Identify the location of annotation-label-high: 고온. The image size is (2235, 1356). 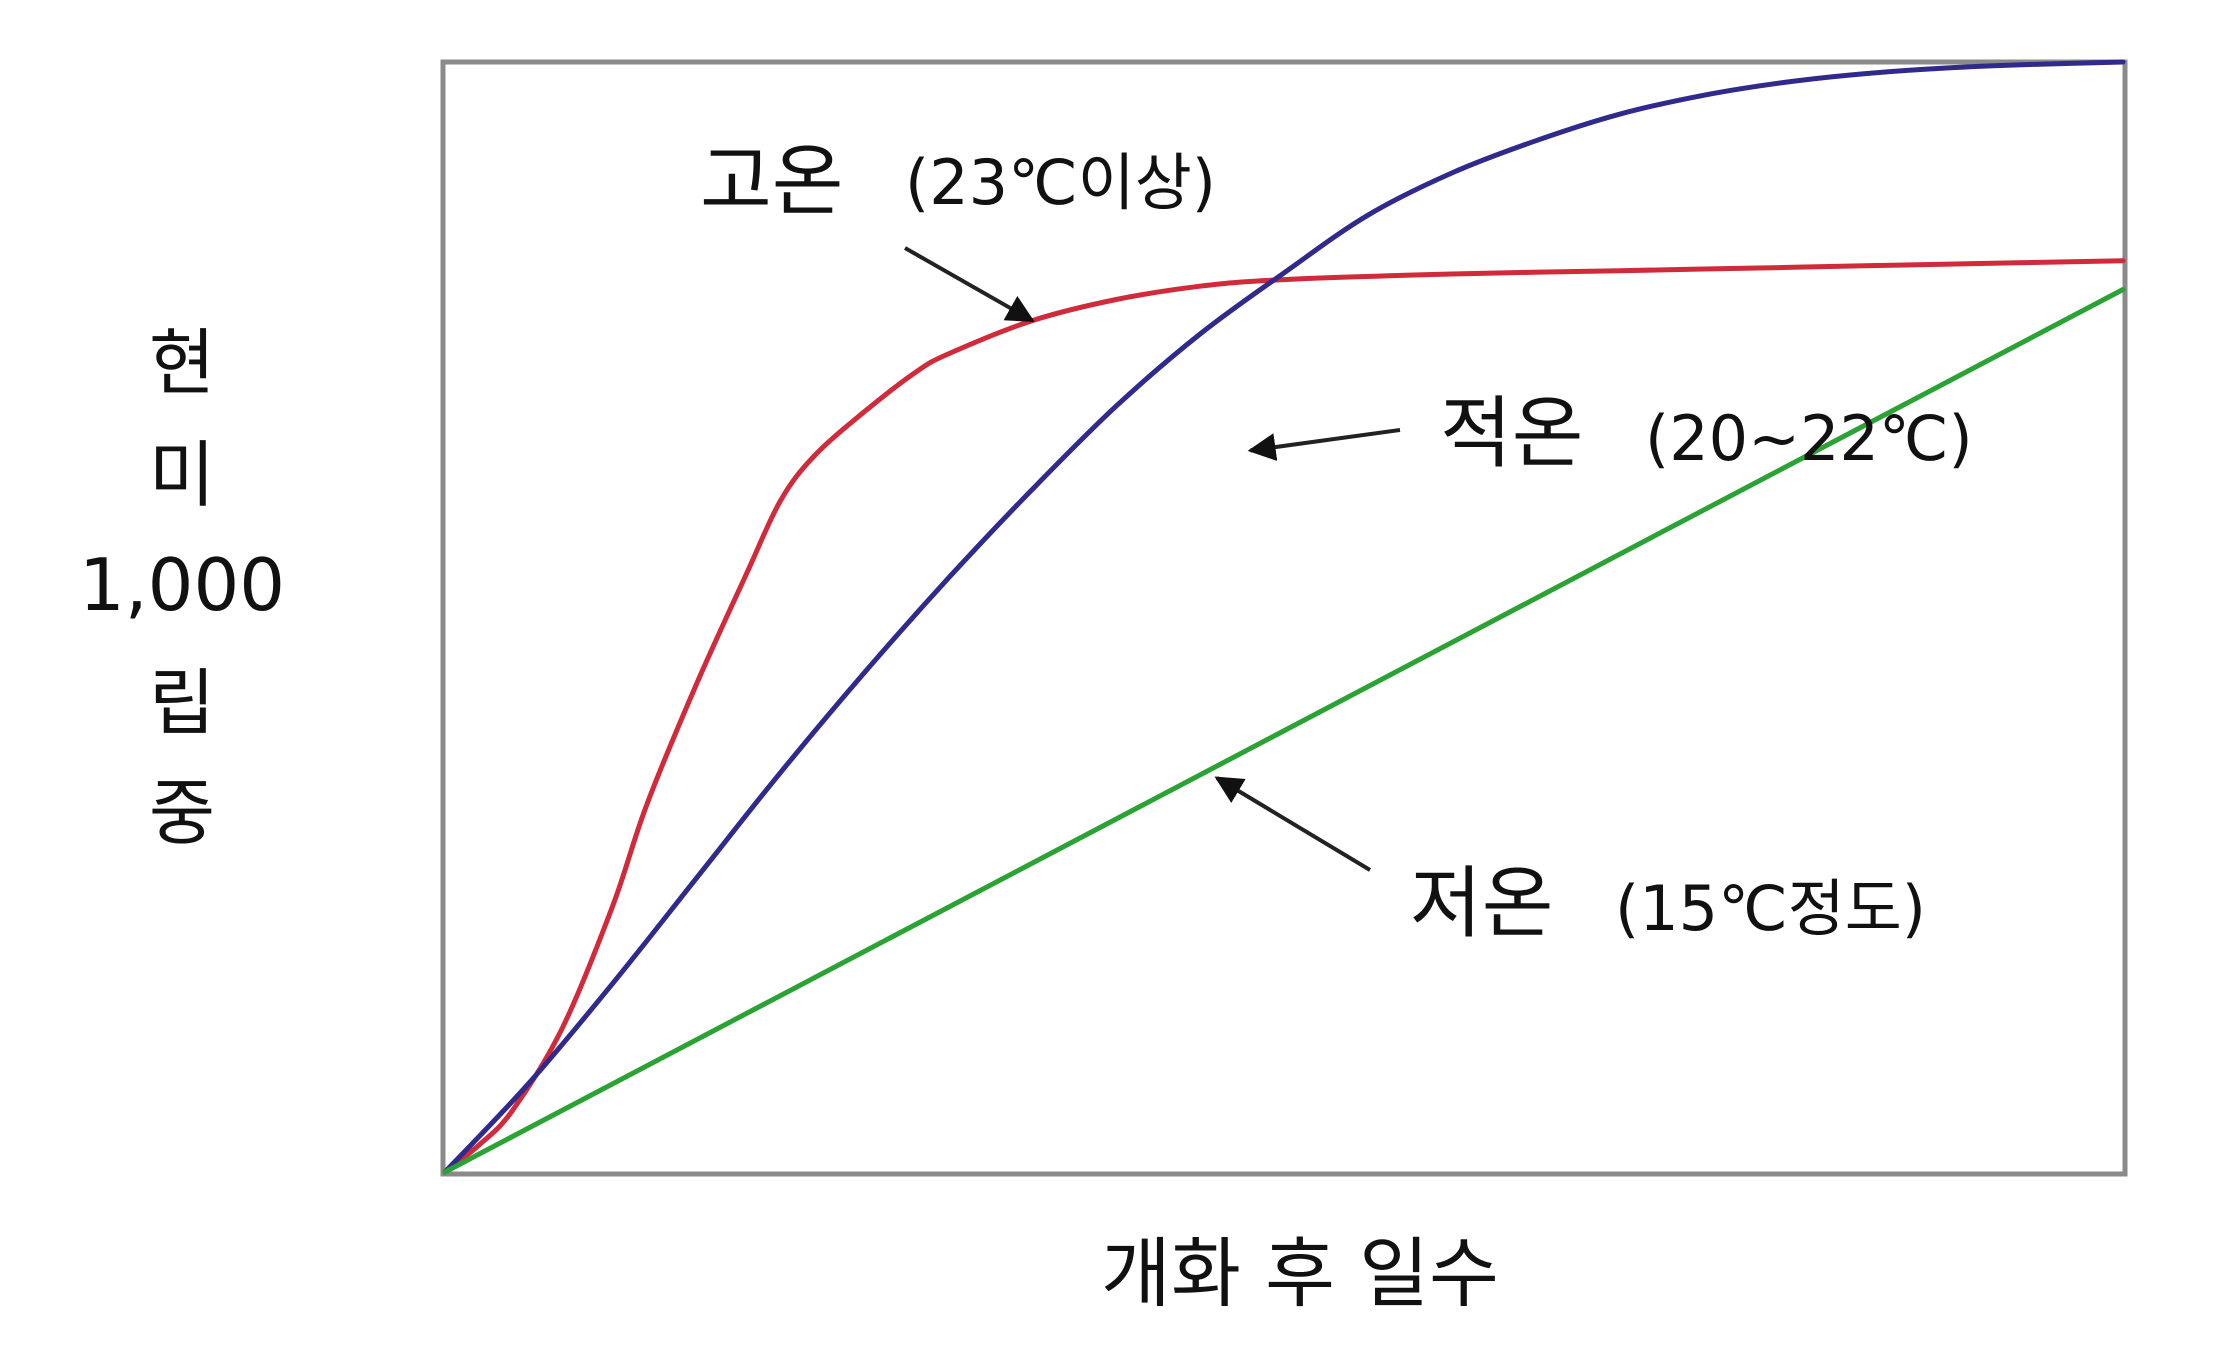
(772, 182).